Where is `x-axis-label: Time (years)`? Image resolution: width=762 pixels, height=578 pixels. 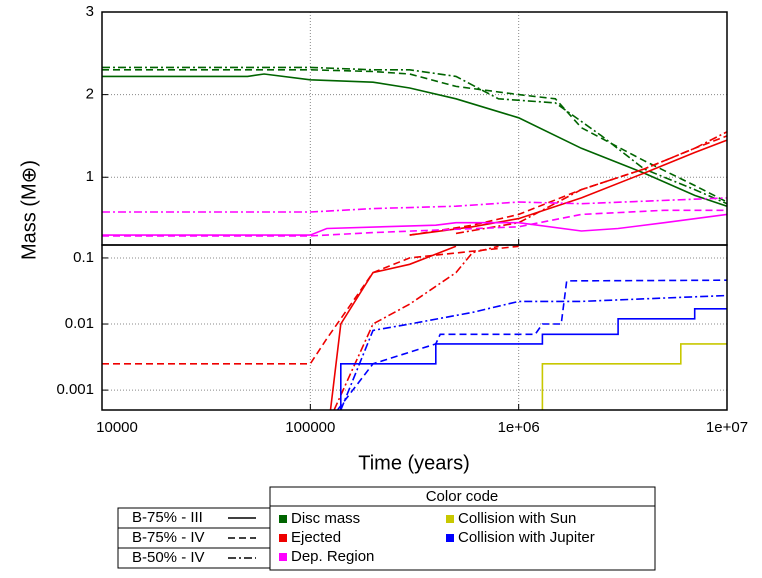 x-axis-label: Time (years) is located at coordinates (413, 463).